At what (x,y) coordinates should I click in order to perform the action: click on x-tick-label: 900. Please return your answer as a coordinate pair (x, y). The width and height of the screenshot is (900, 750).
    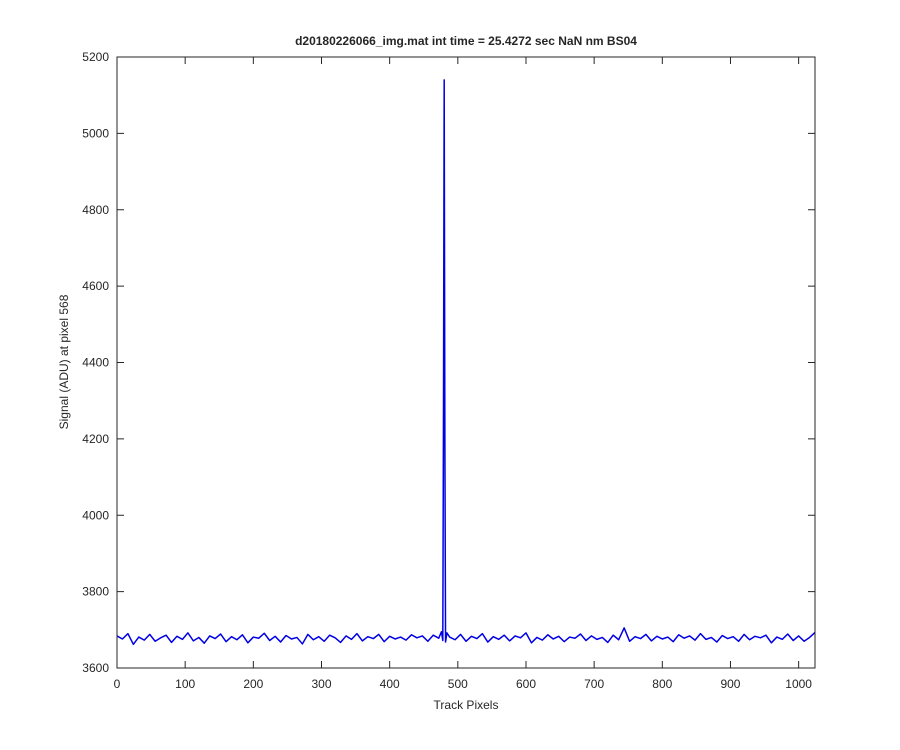
    Looking at the image, I should click on (730, 684).